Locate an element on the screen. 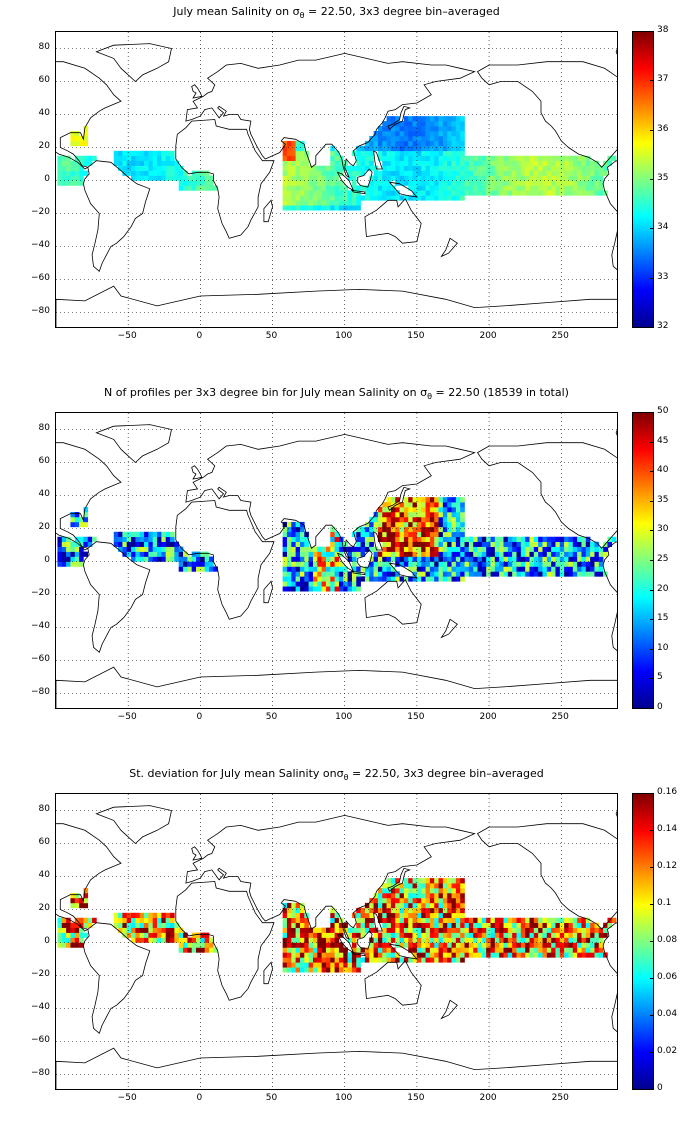 This screenshot has width=696, height=1142. colorbar-tick-label: 0.06 is located at coordinates (667, 977).